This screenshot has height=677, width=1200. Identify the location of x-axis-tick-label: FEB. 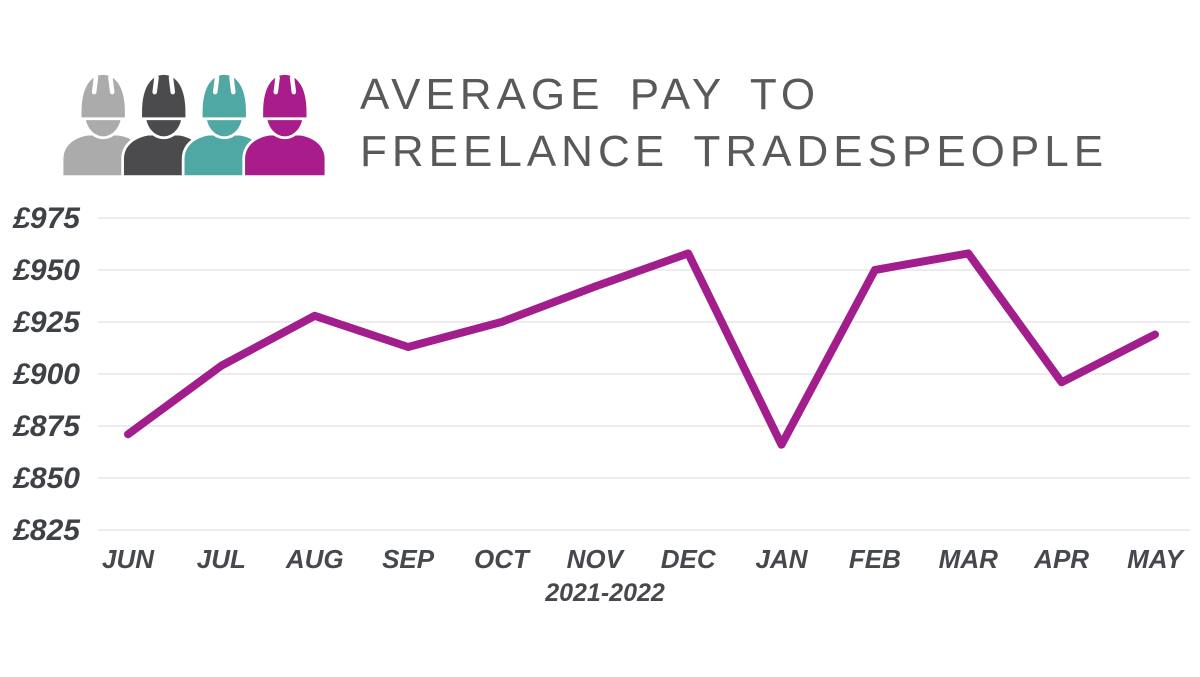
(875, 559).